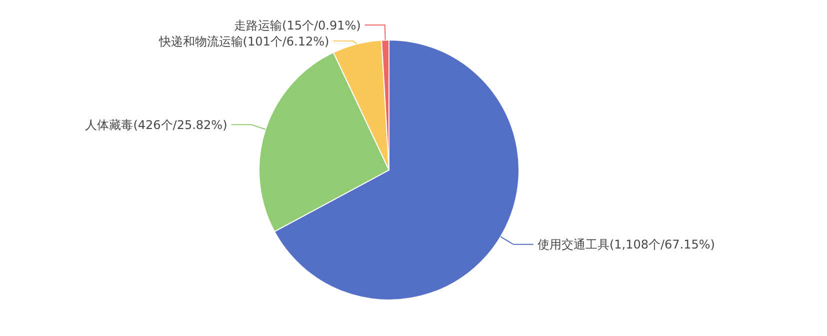 Image resolution: width=827 pixels, height=336 pixels. What do you see at coordinates (156, 125) in the screenshot?
I see `slice-label: 人体藏毒(426个/25.82%)` at bounding box center [156, 125].